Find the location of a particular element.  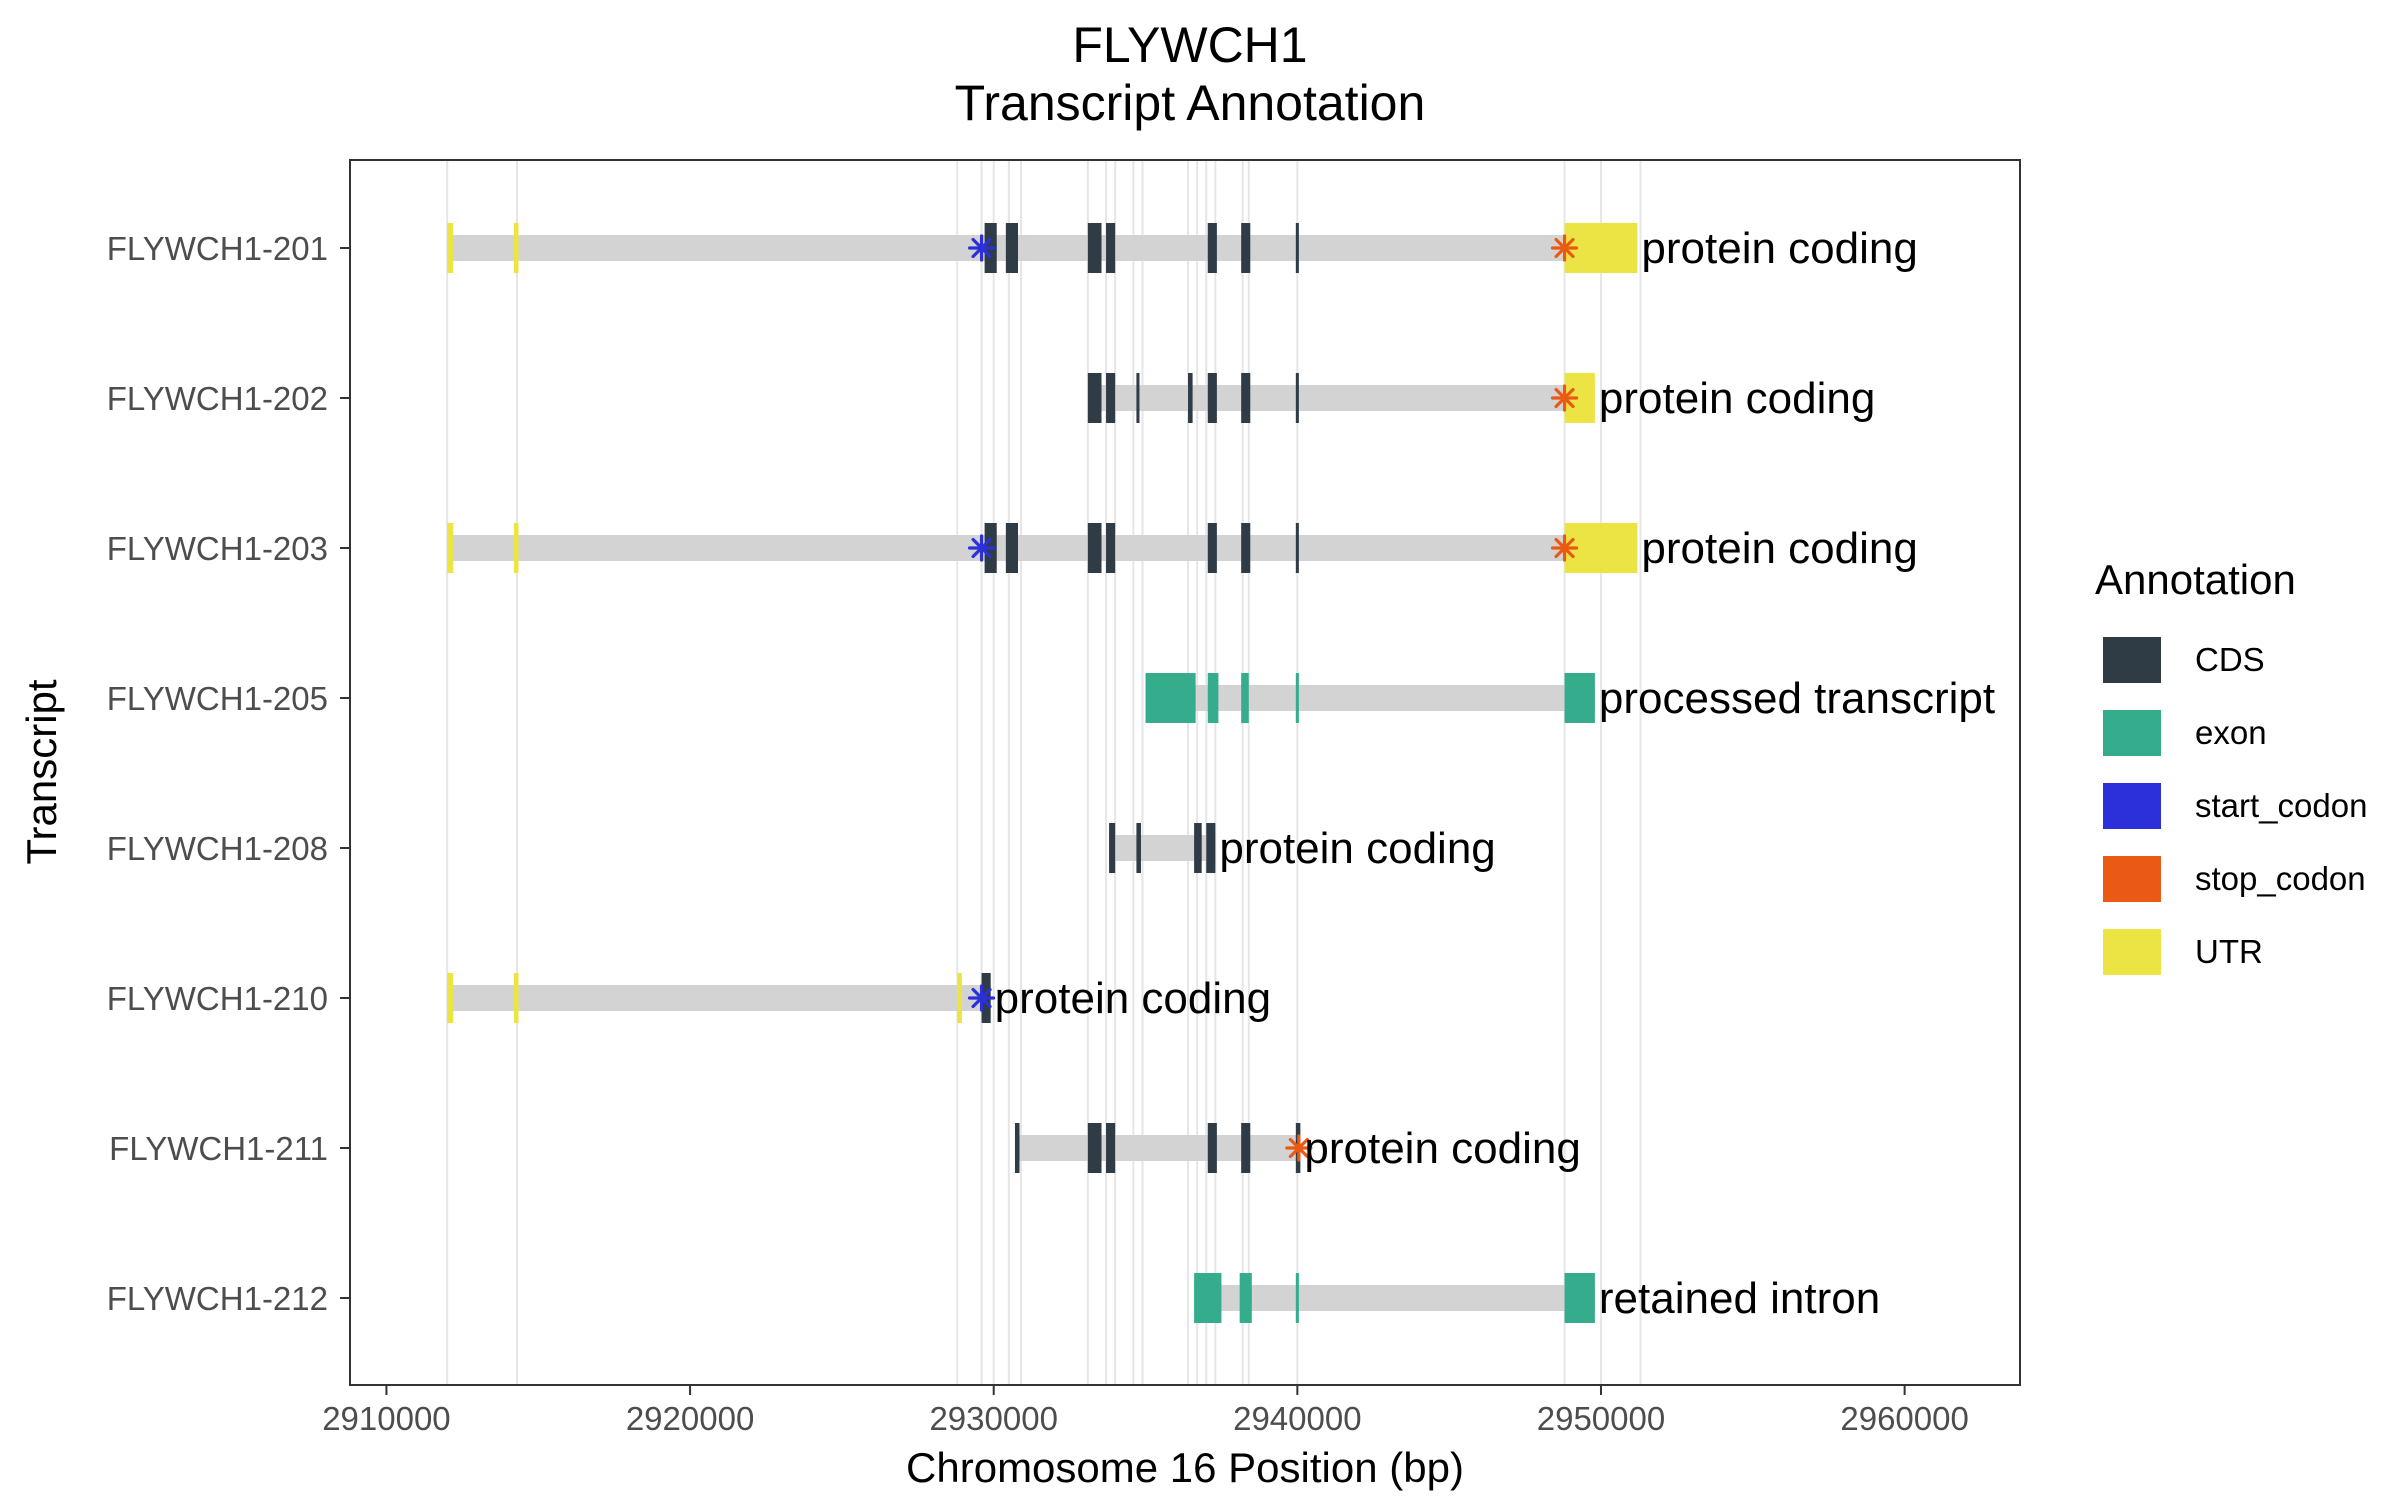

y-axis-label: Transcript is located at coordinates (41, 771).